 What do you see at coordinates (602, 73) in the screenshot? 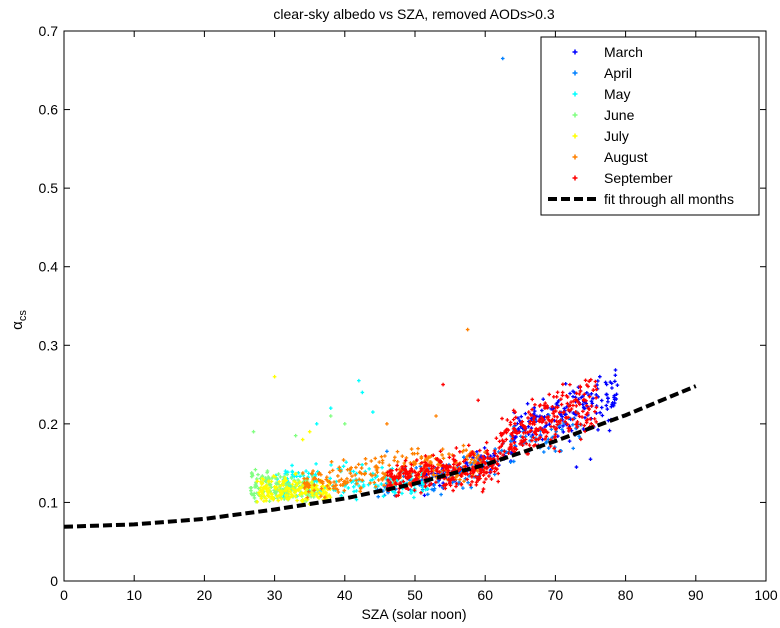
I see `legend-entry-april: April` at bounding box center [602, 73].